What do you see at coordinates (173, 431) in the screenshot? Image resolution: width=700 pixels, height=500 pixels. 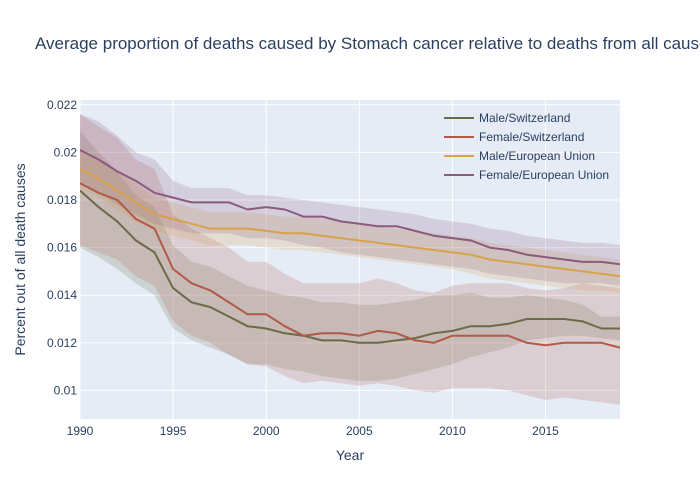 I see `x-tick-label: 1995` at bounding box center [173, 431].